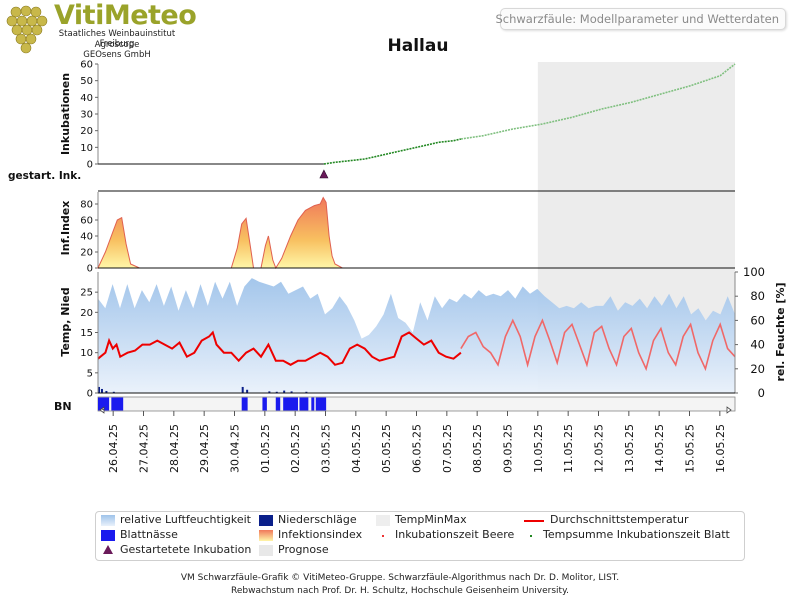  Describe the element at coordinates (729, 410) in the screenshot. I see `bn-scroll-right-icon` at that location.